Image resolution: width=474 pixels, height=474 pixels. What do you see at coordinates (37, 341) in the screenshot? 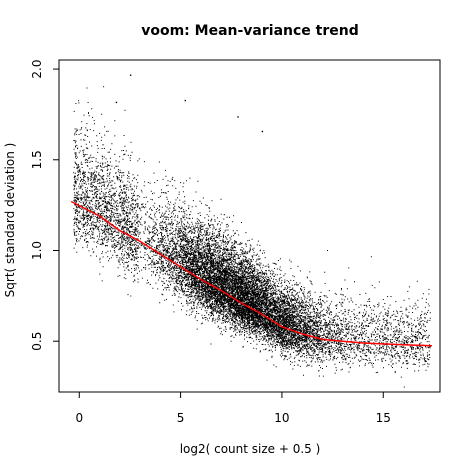
I see `y-tick-label: 0.5` at bounding box center [37, 341].